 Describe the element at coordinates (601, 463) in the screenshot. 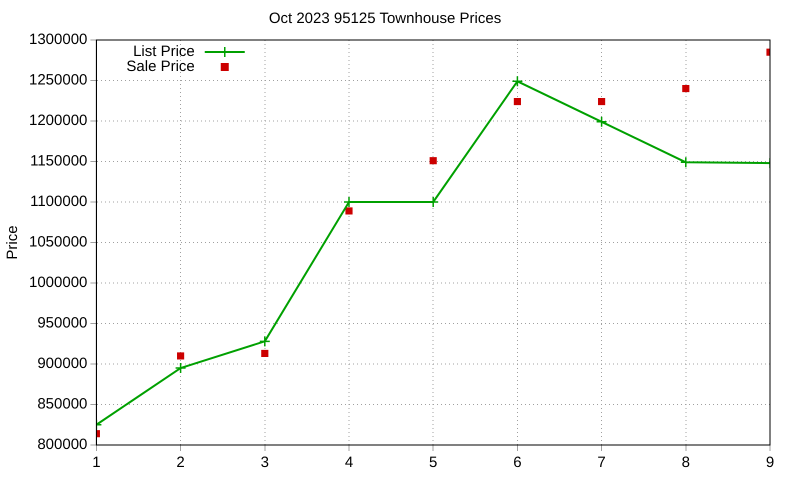

I see `x-tick-label: 7` at that location.